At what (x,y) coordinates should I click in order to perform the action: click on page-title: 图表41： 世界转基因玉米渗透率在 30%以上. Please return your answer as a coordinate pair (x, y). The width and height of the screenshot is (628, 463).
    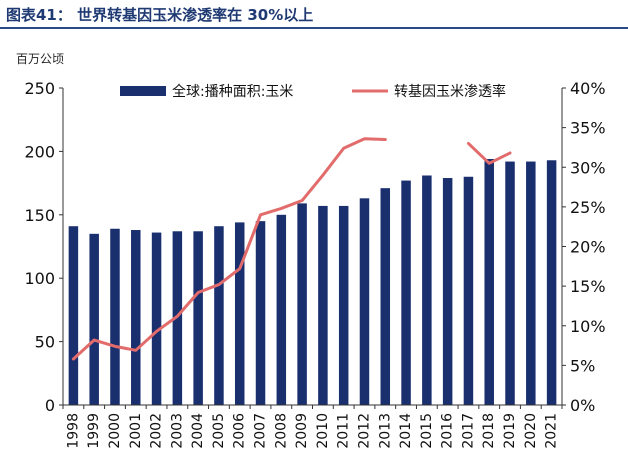
    Looking at the image, I should click on (160, 15).